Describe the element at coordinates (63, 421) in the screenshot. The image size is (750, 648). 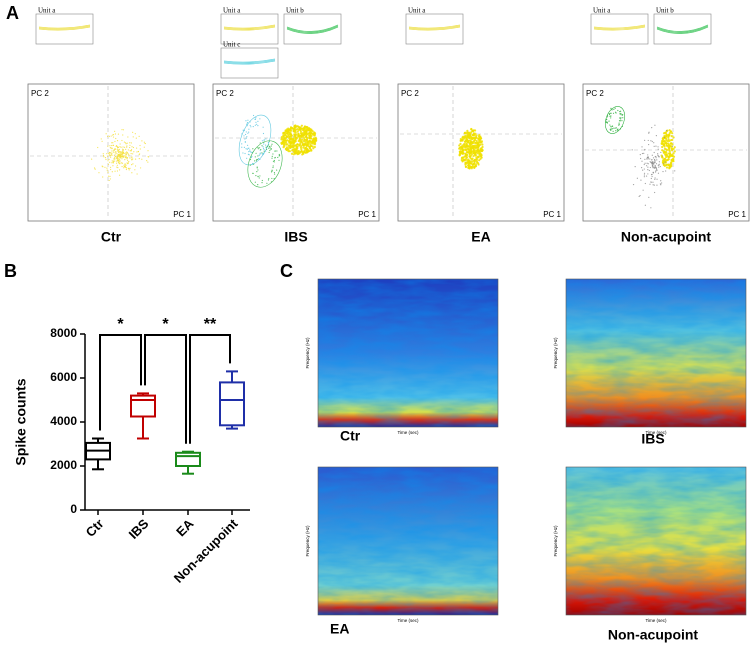
I see `y-tick-label: 4000` at that location.